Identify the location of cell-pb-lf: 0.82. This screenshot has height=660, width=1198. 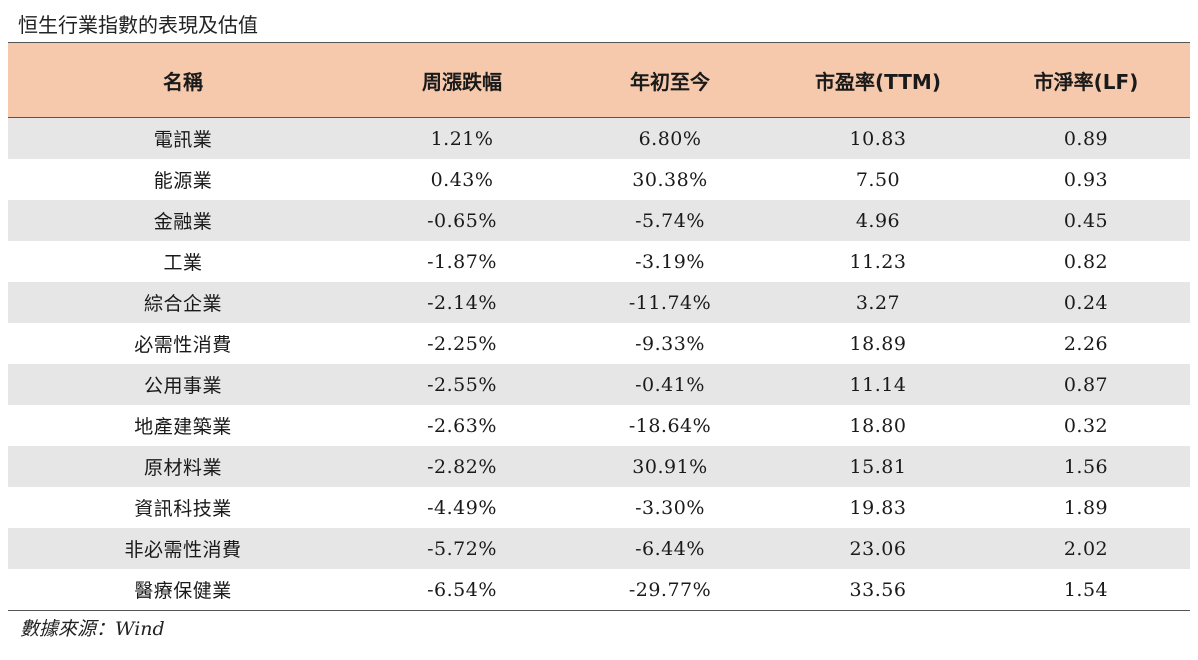
(1086, 261).